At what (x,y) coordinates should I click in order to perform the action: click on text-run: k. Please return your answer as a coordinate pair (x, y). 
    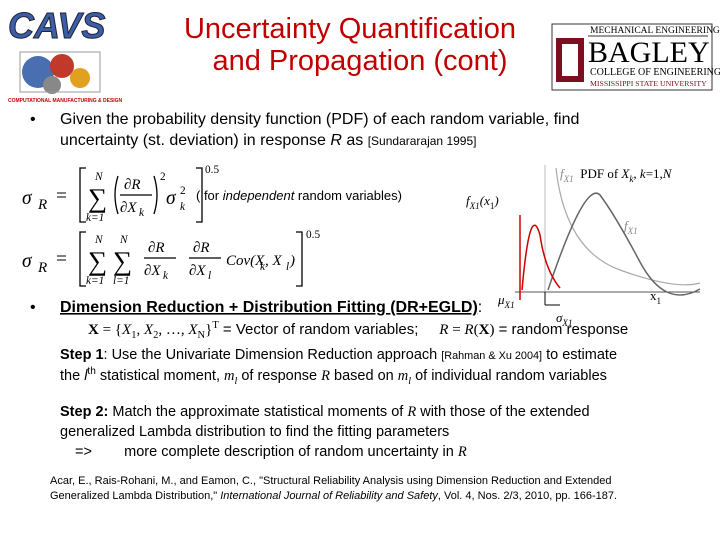
    Looking at the image, I should click on (643, 173).